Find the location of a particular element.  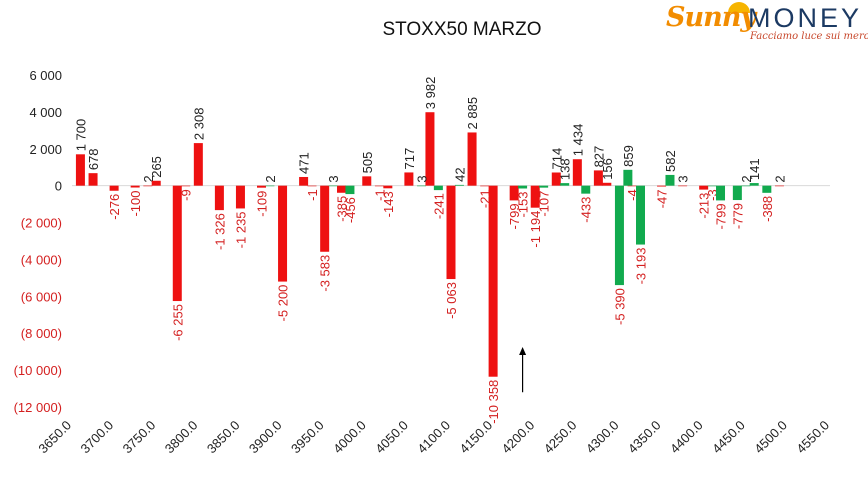

data-label: 678 is located at coordinates (93, 159).